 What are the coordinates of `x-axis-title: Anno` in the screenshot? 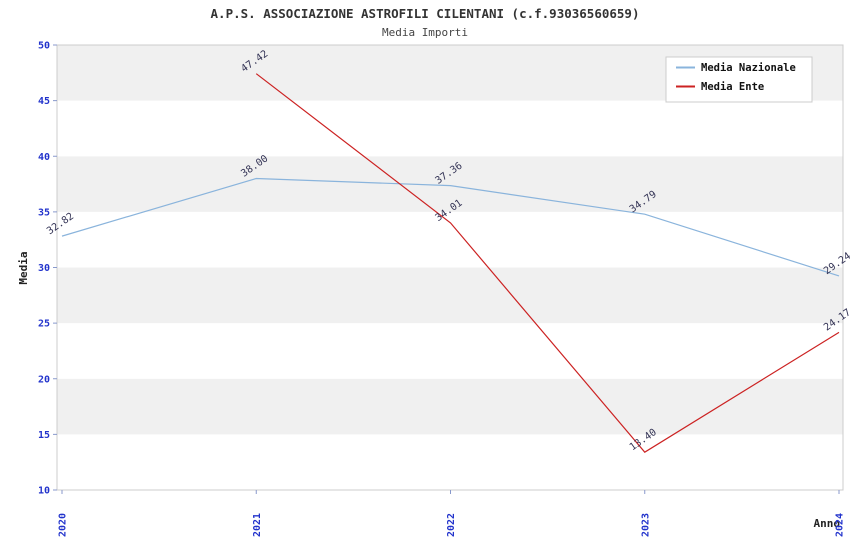 It's located at (827, 523).